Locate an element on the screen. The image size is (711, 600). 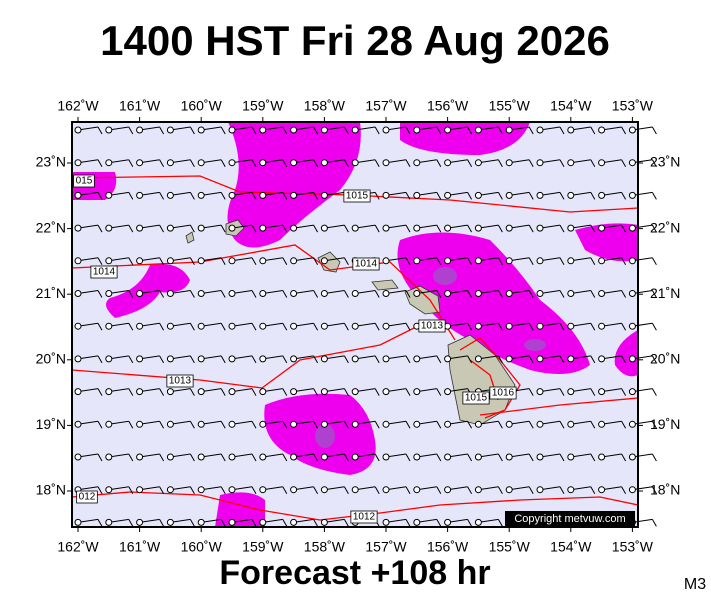
longitude-label: 161˚W is located at coordinates (140, 547).